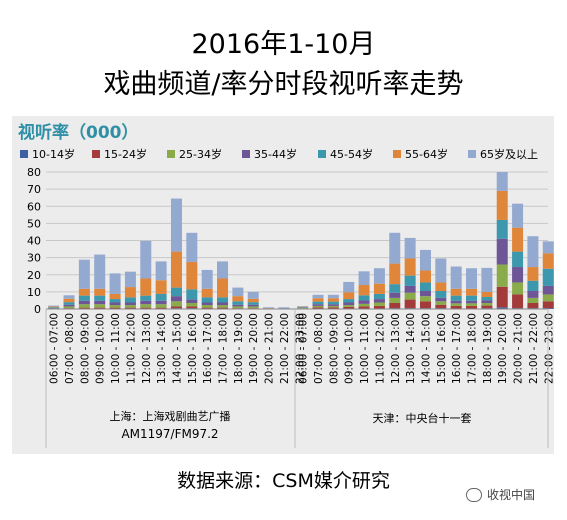  I want to click on bar-segment-g1-c12-s6, so click(487, 279).